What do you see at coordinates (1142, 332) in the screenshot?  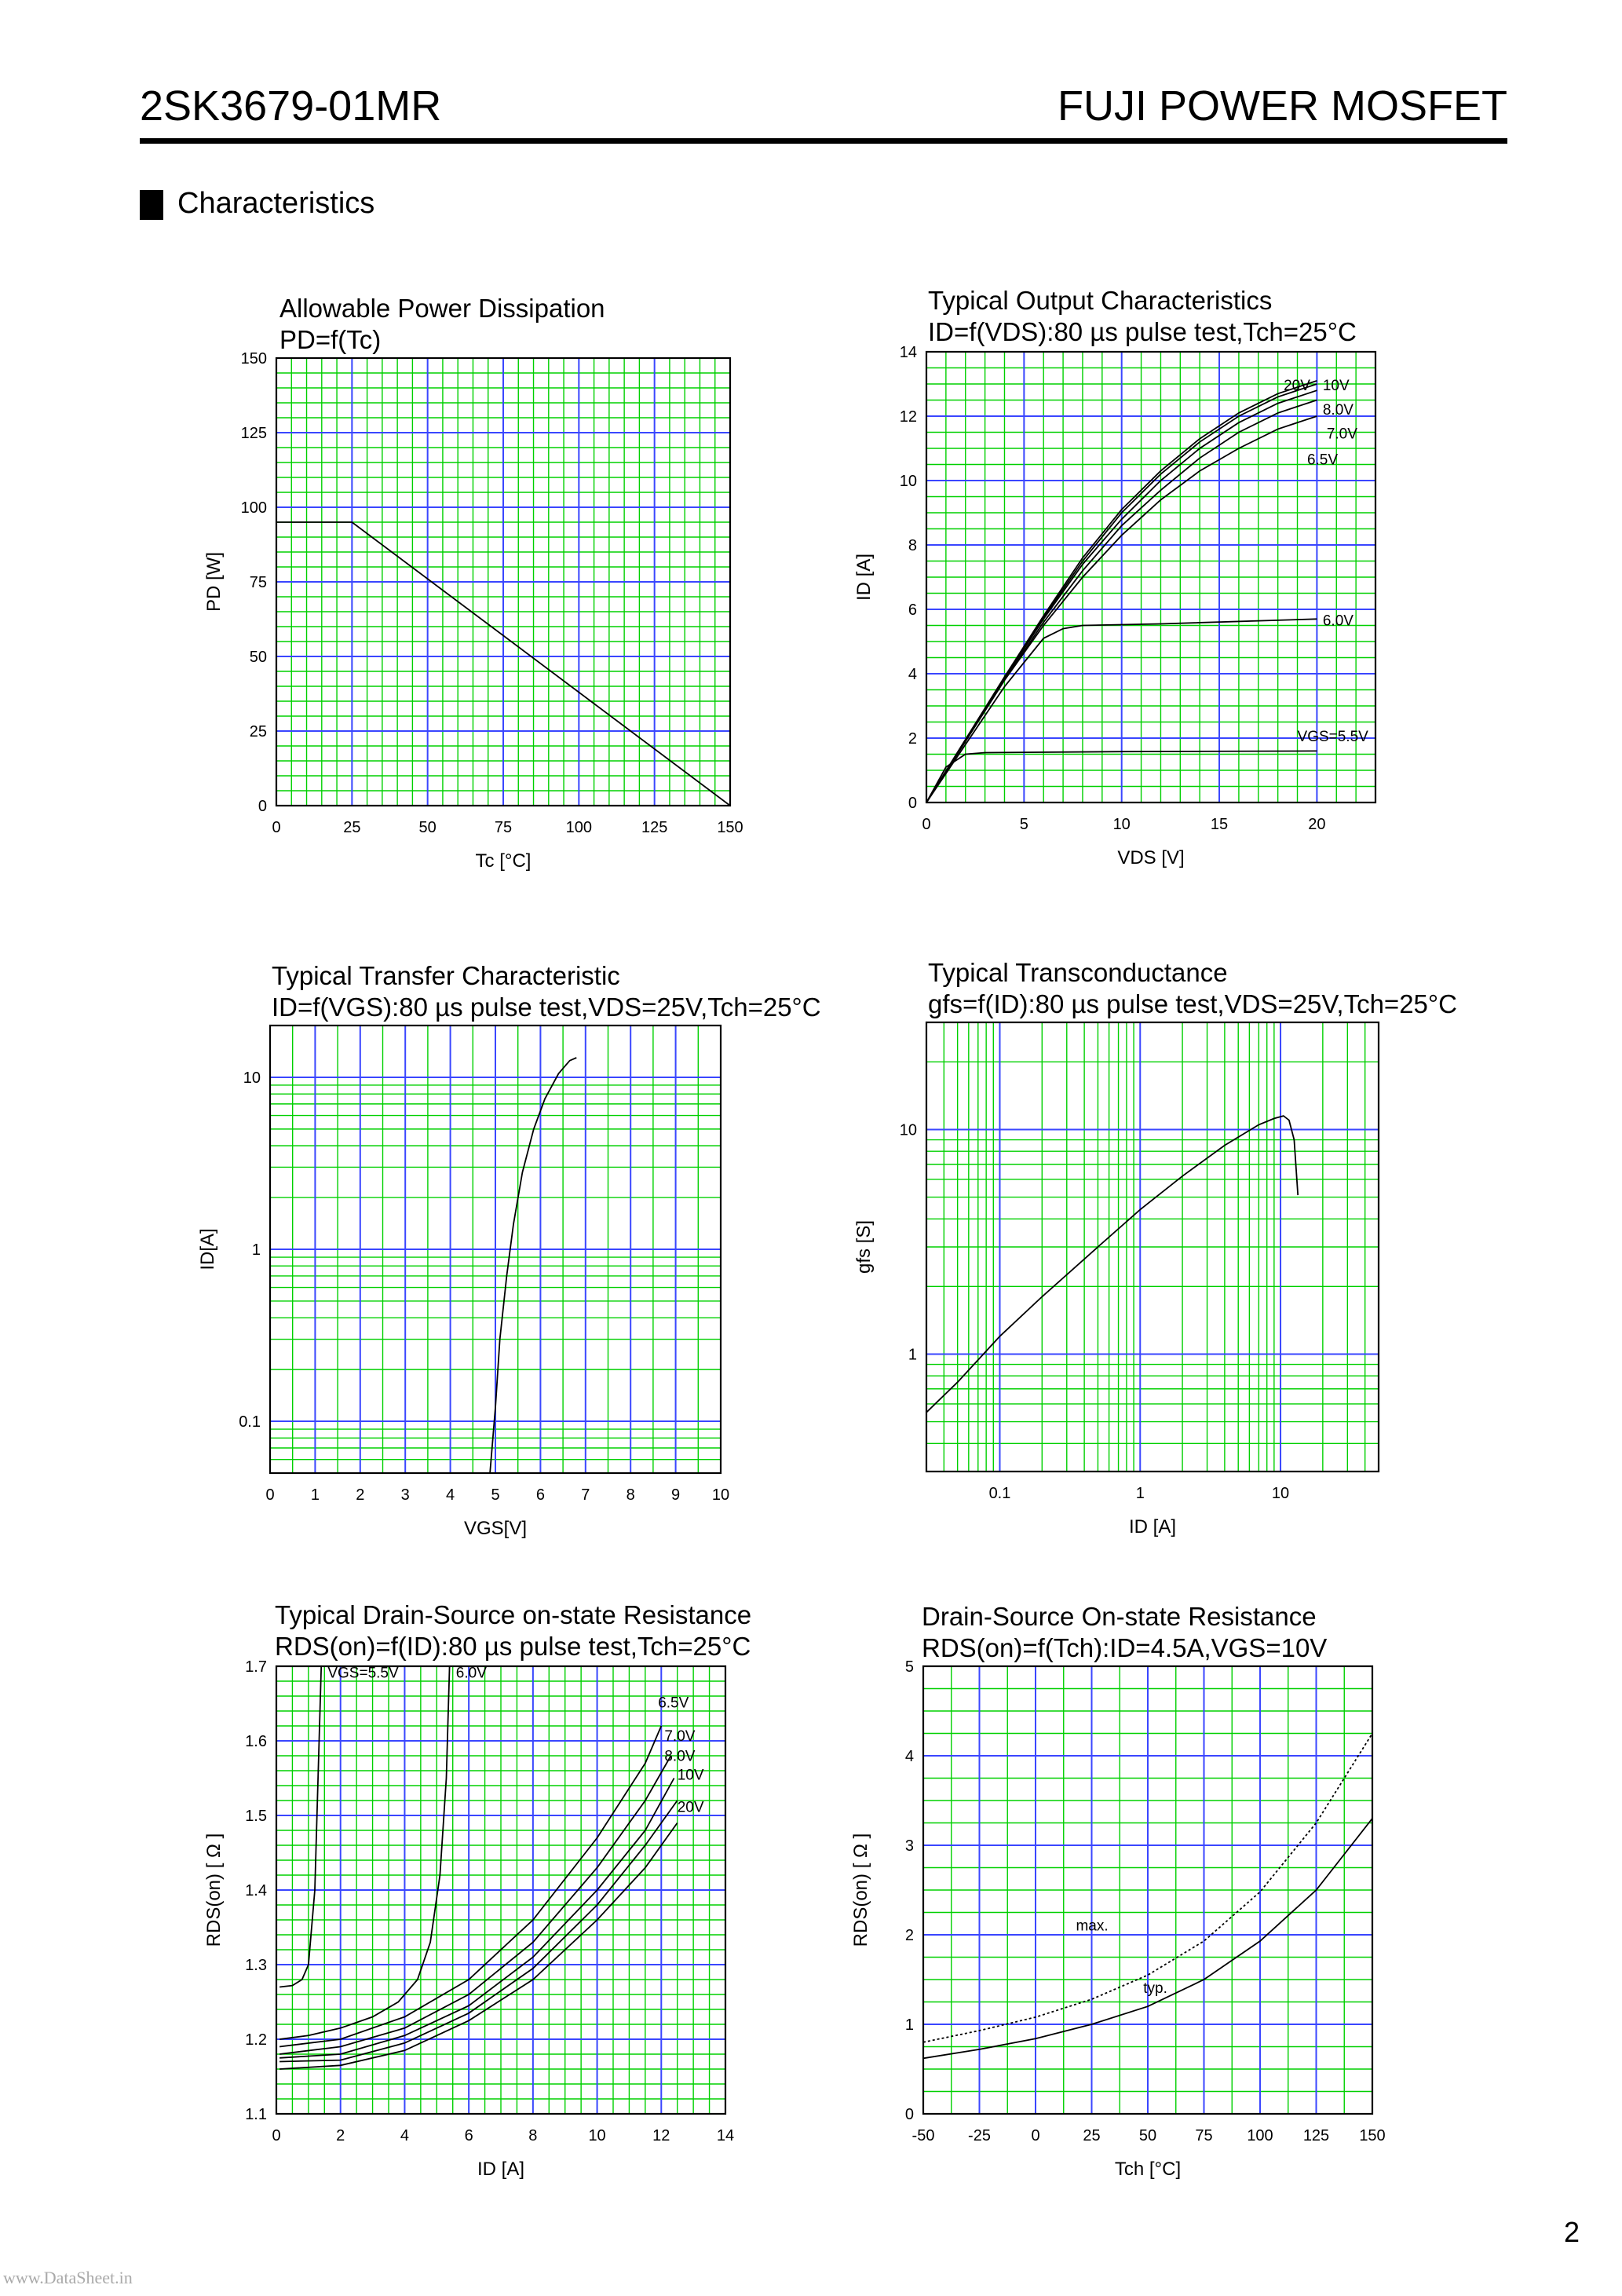 I see `chart-subtitle: ID=f(VDS):80 µs pulse test,Tch=25°C` at bounding box center [1142, 332].